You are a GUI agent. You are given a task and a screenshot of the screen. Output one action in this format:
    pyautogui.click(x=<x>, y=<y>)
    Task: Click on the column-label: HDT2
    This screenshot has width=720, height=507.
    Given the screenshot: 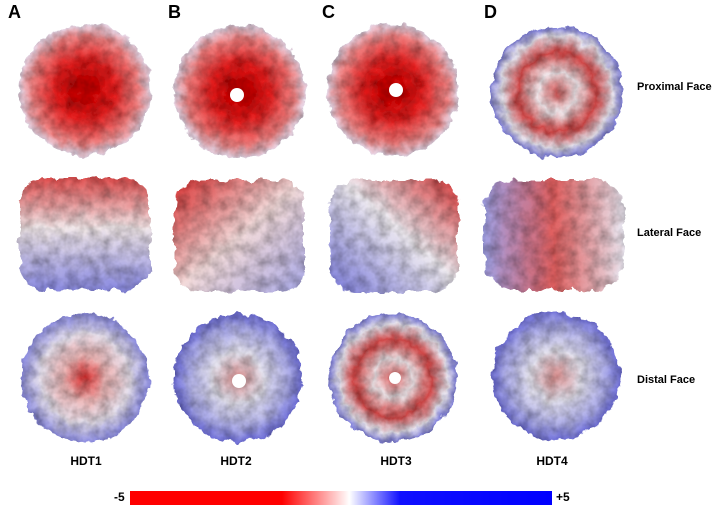 What is the action you would take?
    pyautogui.click(x=236, y=461)
    